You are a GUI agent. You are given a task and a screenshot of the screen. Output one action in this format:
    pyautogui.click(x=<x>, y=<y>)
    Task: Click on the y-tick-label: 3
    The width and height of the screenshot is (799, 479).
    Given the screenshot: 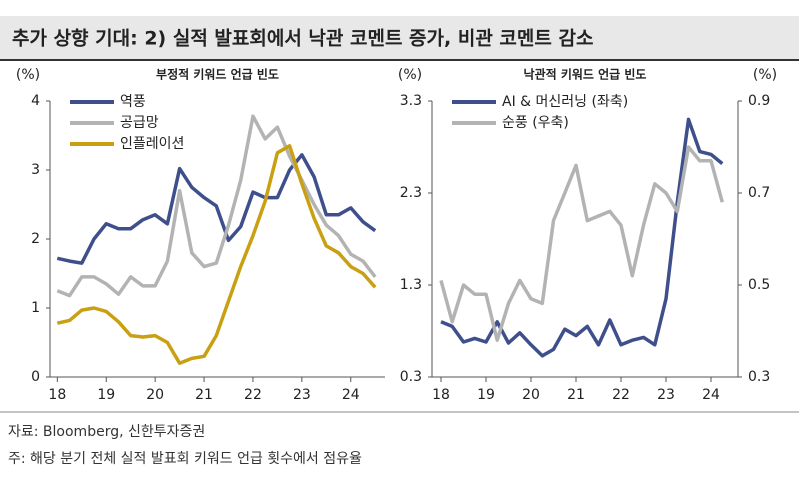 What is the action you would take?
    pyautogui.click(x=35, y=170)
    